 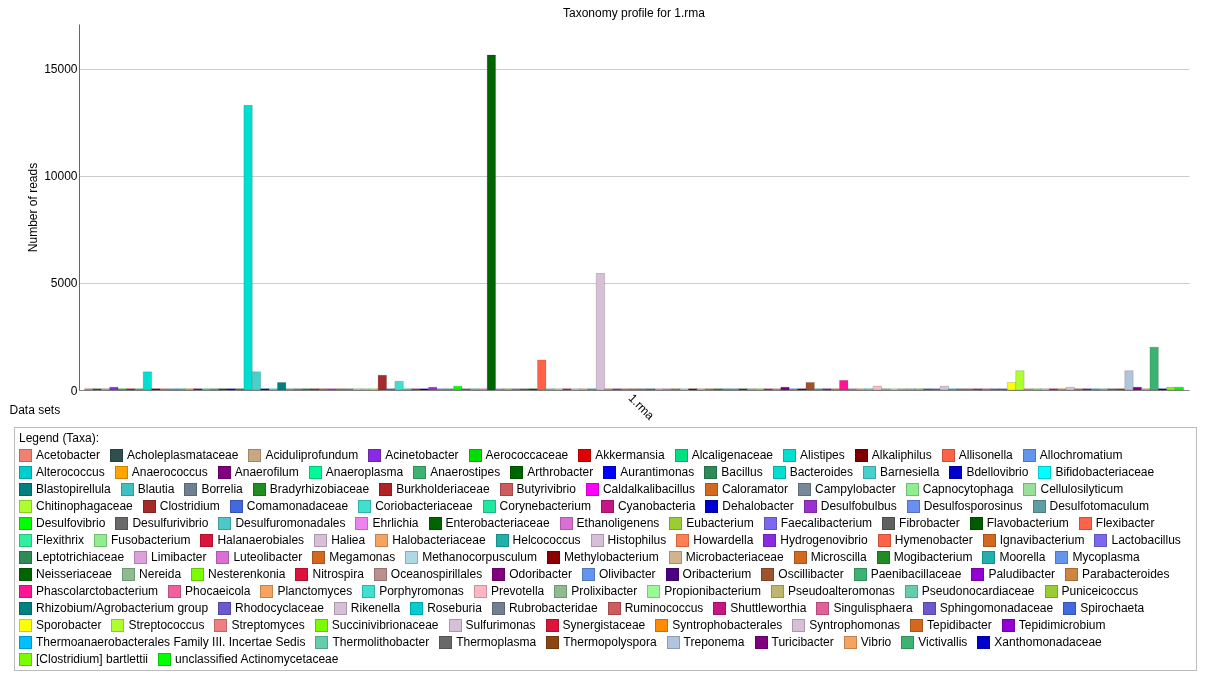 What do you see at coordinates (268, 625) in the screenshot?
I see `legend-label: Streptomyces` at bounding box center [268, 625].